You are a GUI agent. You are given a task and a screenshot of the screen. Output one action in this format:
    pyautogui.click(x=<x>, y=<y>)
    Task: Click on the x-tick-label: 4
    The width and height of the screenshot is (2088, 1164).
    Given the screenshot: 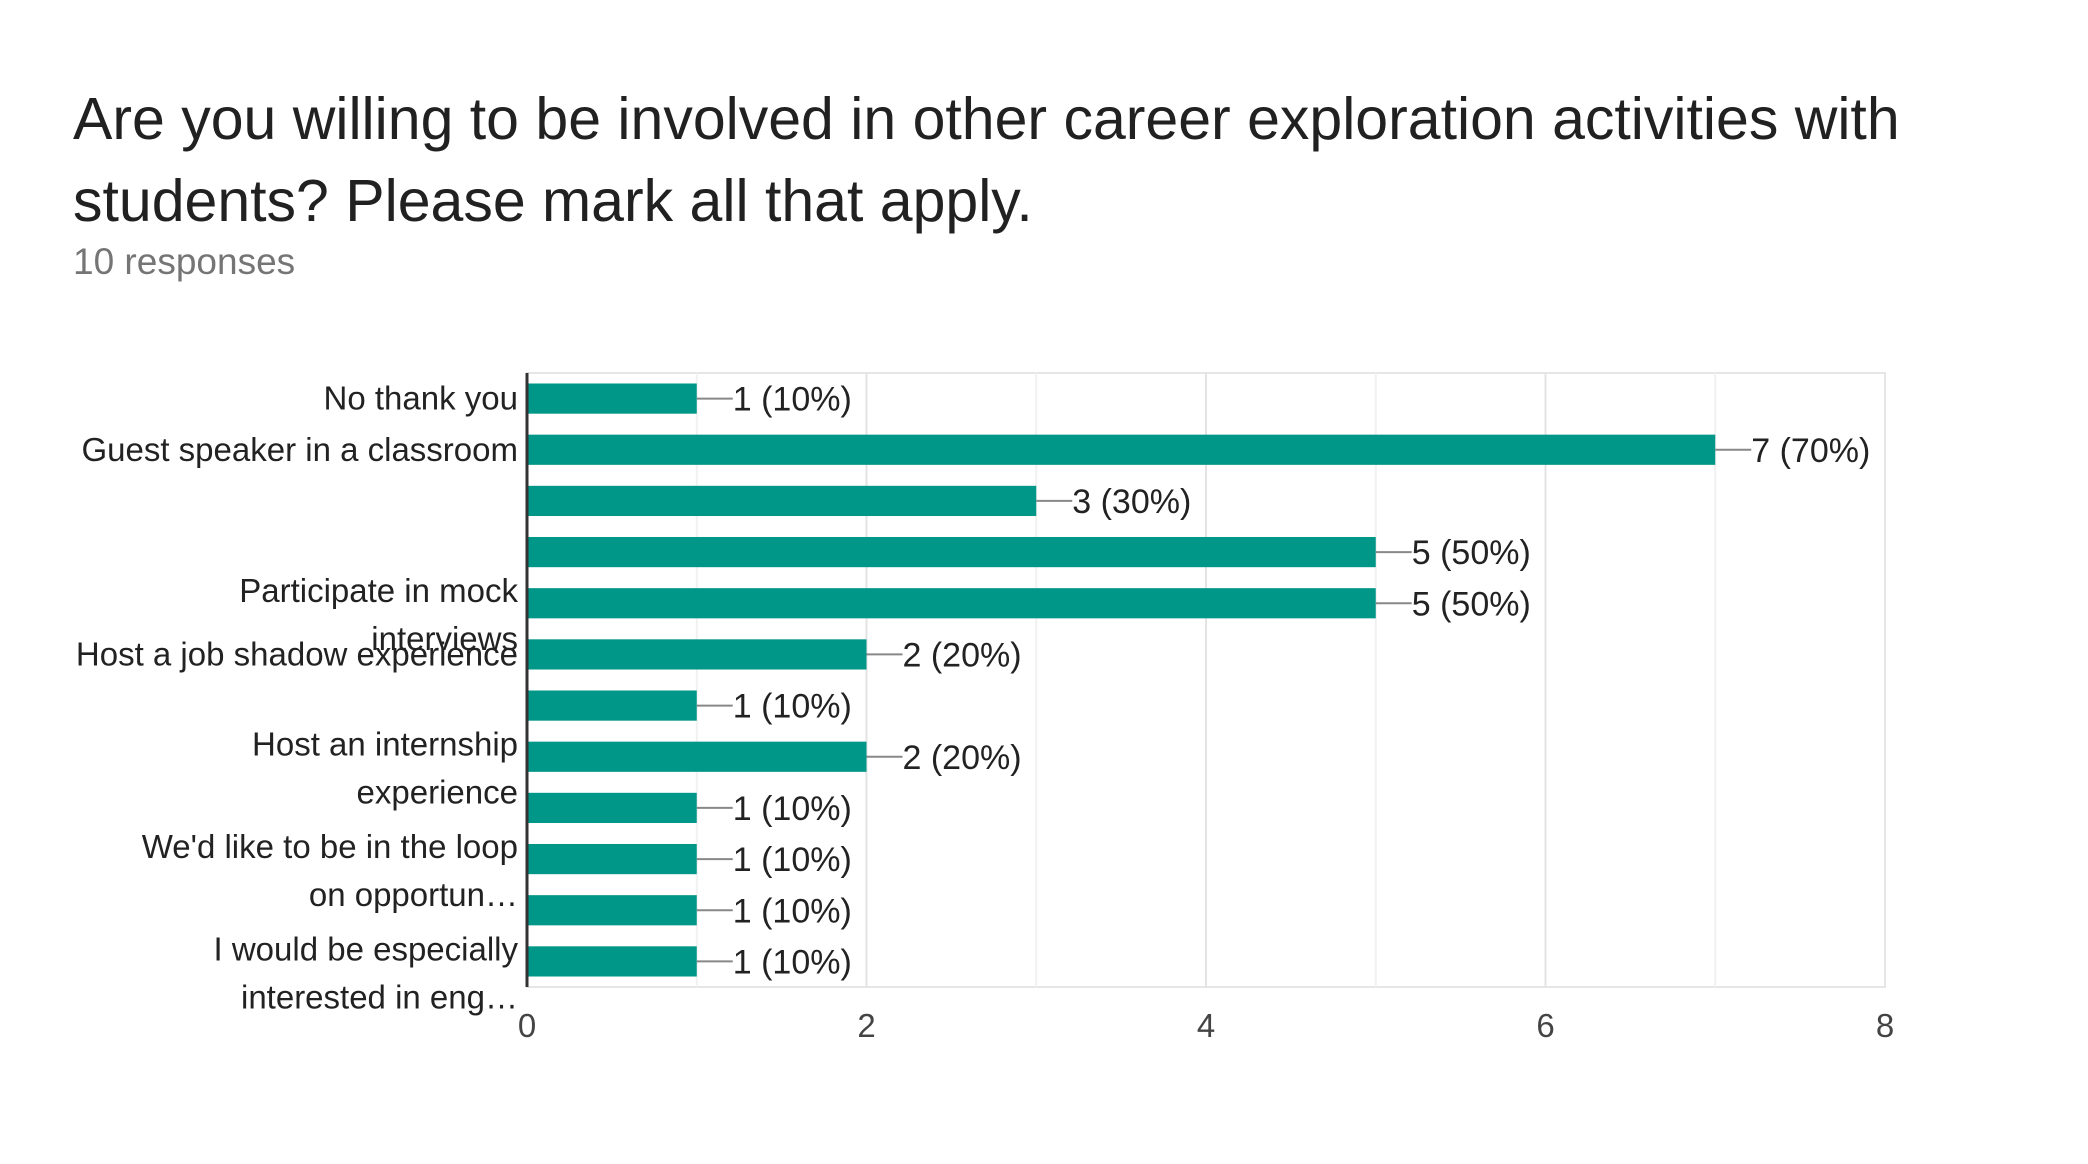 What is the action you would take?
    pyautogui.click(x=1206, y=1025)
    